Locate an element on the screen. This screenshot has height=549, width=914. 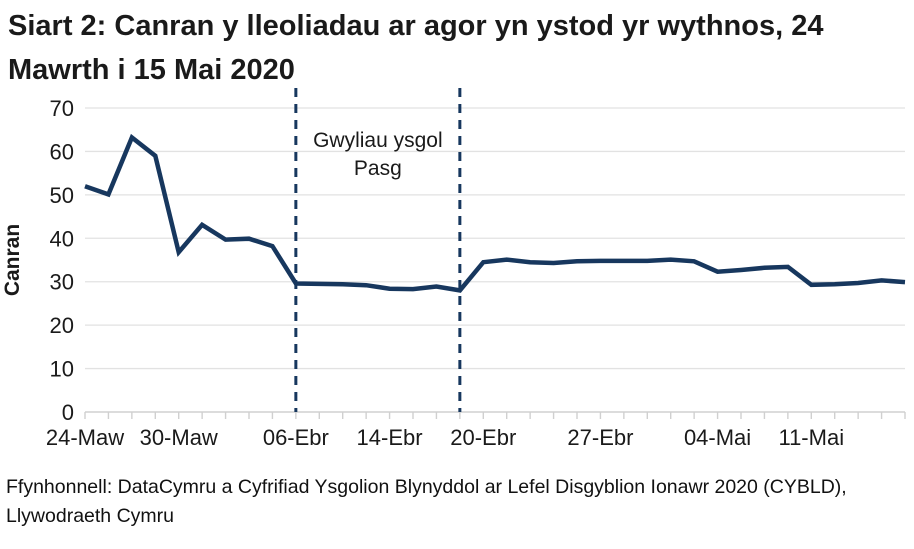
y-tick-label: 50 is located at coordinates (62, 195).